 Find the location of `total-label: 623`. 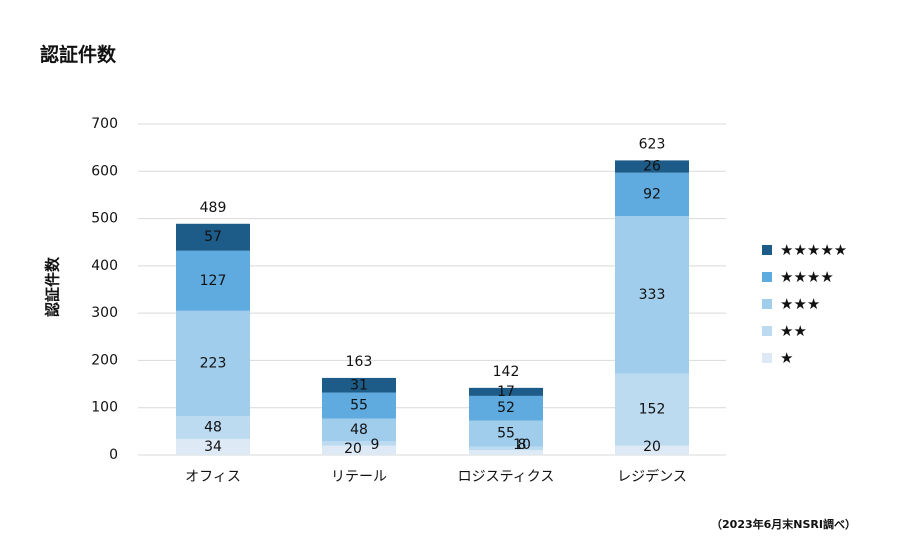

total-label: 623 is located at coordinates (652, 144).